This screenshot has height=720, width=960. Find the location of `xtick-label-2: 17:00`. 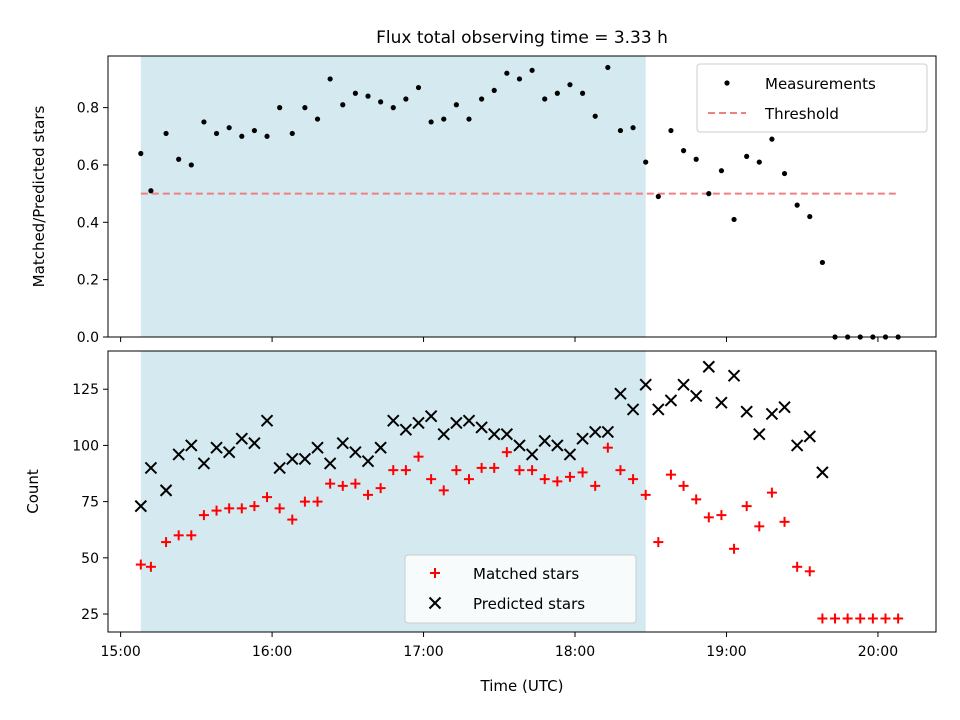

xtick-label-2: 17:00 is located at coordinates (423, 652).